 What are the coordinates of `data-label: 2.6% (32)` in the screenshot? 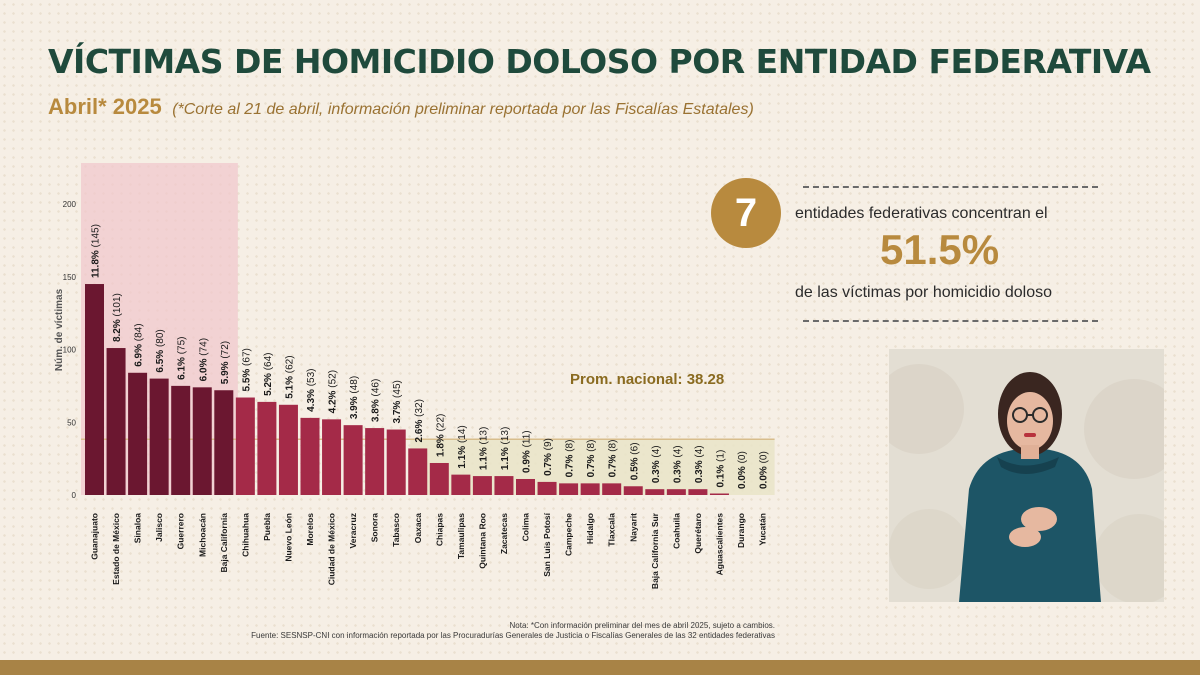 It's located at (419, 420).